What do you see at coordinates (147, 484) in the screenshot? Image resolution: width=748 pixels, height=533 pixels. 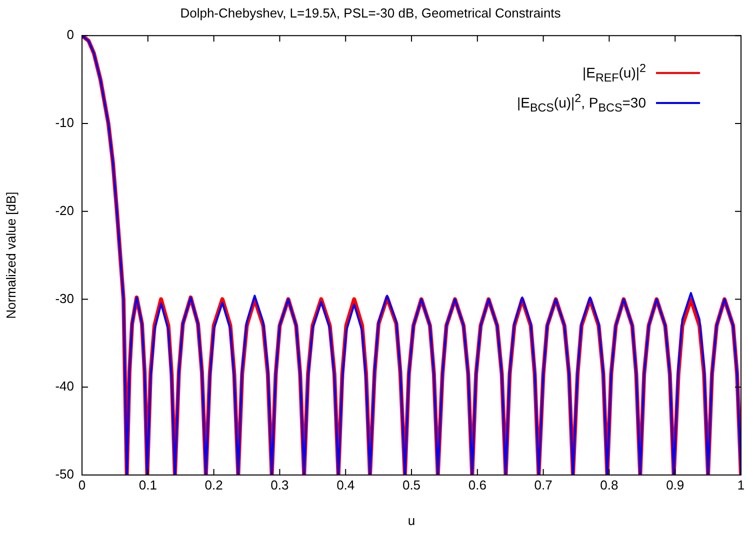 I see `x-tick-label: 0.1` at bounding box center [147, 484].